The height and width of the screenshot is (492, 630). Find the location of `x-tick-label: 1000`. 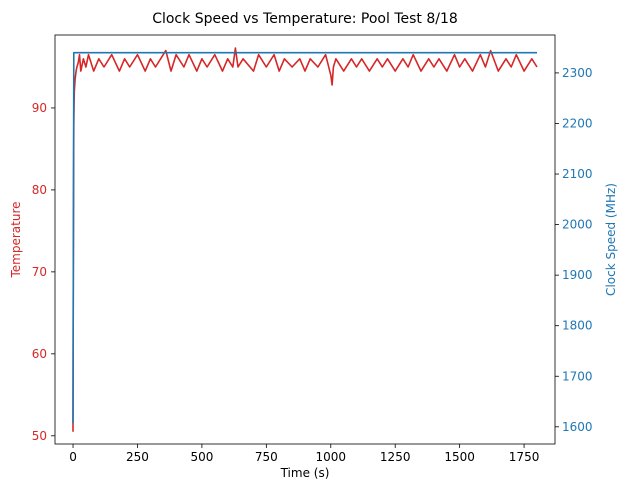

x-tick-label: 1000 is located at coordinates (330, 457).